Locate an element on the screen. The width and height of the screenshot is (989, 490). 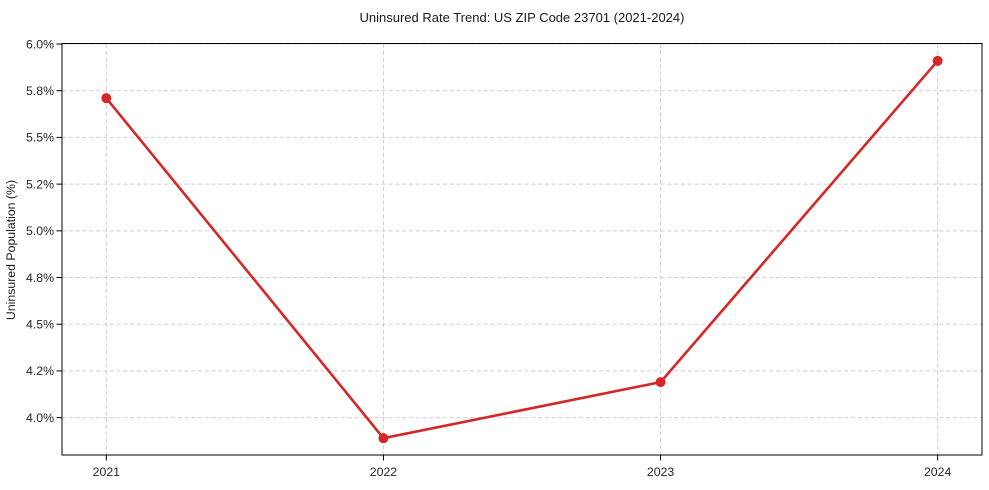
y-axis-label: Uninsured Population (%) is located at coordinates (11, 250).